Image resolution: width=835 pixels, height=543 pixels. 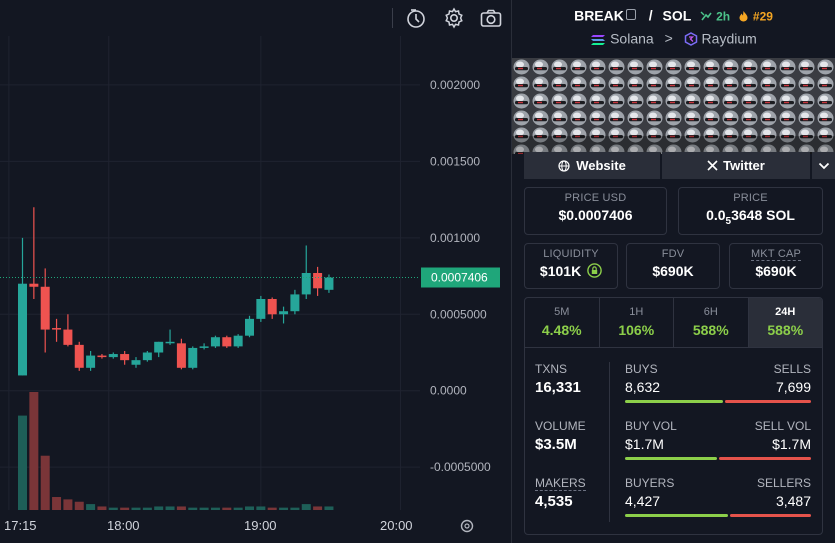 I want to click on mktcap-label: MKT CAP, so click(x=776, y=254).